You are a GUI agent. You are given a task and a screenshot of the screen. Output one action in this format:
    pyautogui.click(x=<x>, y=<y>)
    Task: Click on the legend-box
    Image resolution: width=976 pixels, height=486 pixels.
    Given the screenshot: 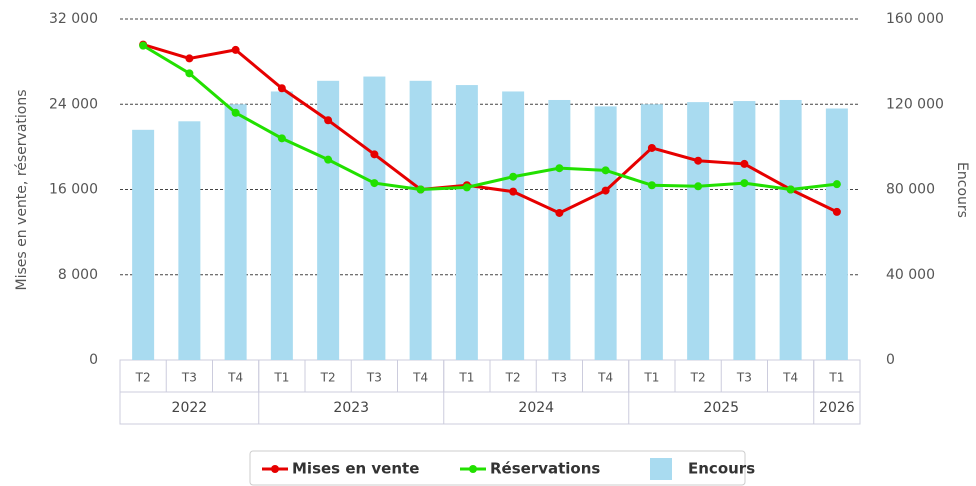 What is the action you would take?
    pyautogui.click(x=497, y=468)
    